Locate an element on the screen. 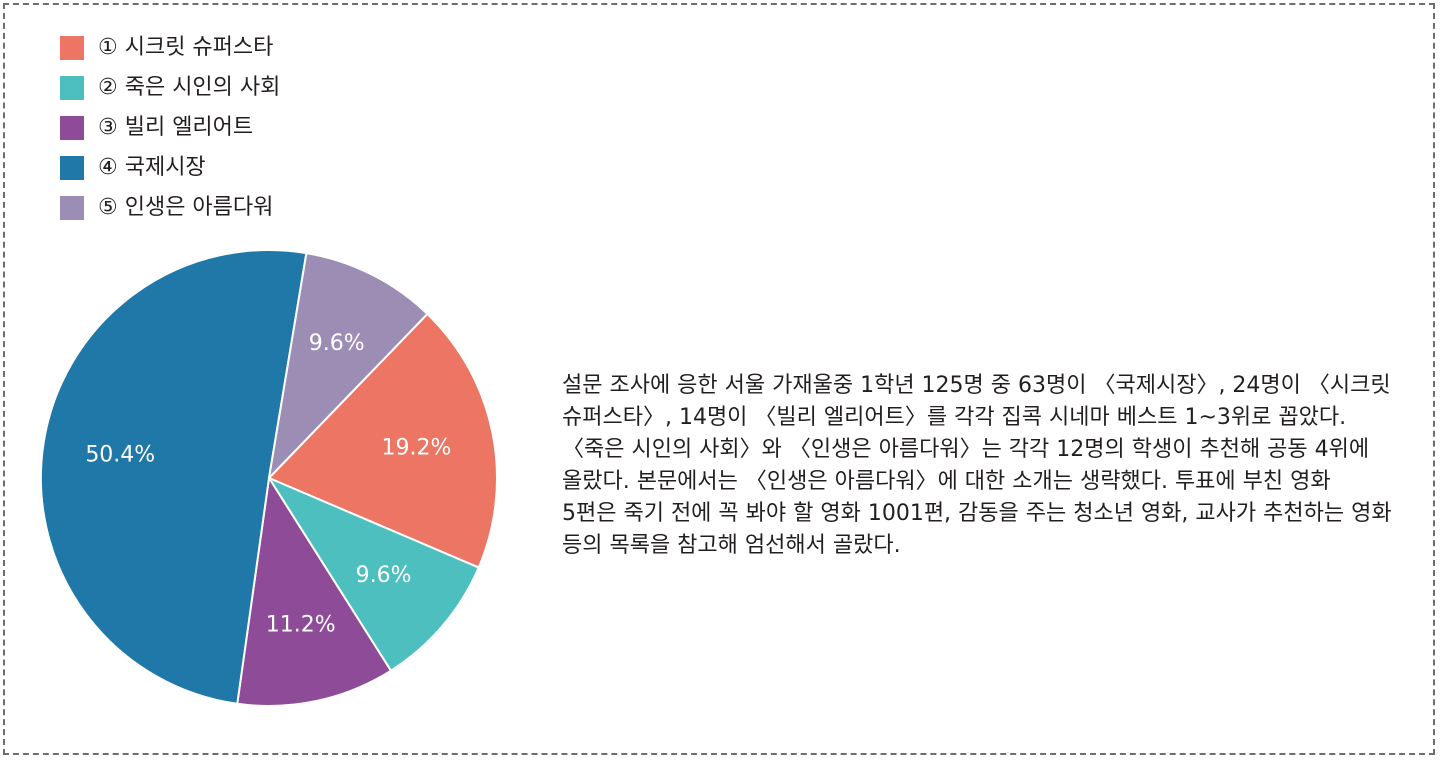  legend-label: ① 시크릿 슈퍼스타 is located at coordinates (186, 47).